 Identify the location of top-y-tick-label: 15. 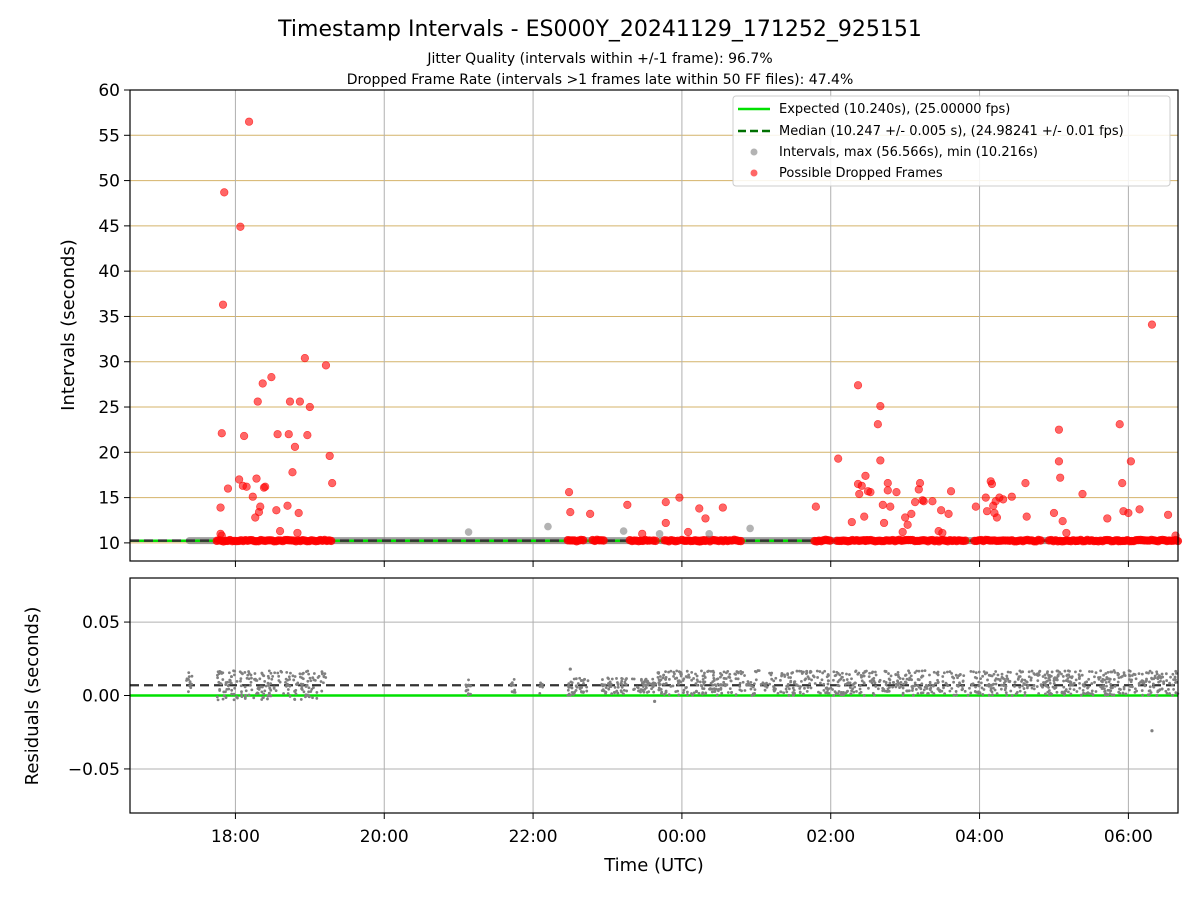
(109, 499).